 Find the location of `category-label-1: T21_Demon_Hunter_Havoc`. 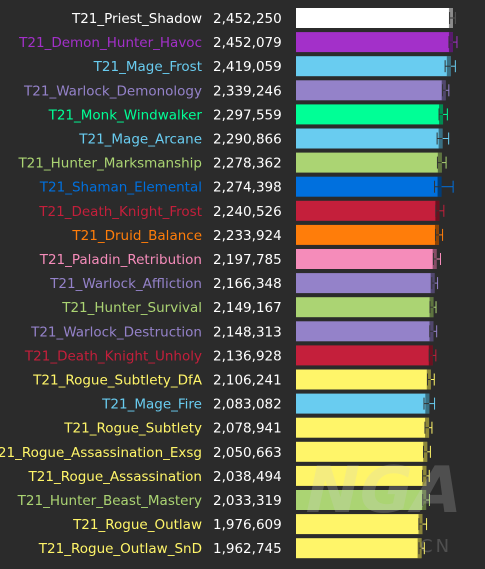

category-label-1: T21_Demon_Hunter_Havoc is located at coordinates (110, 43).